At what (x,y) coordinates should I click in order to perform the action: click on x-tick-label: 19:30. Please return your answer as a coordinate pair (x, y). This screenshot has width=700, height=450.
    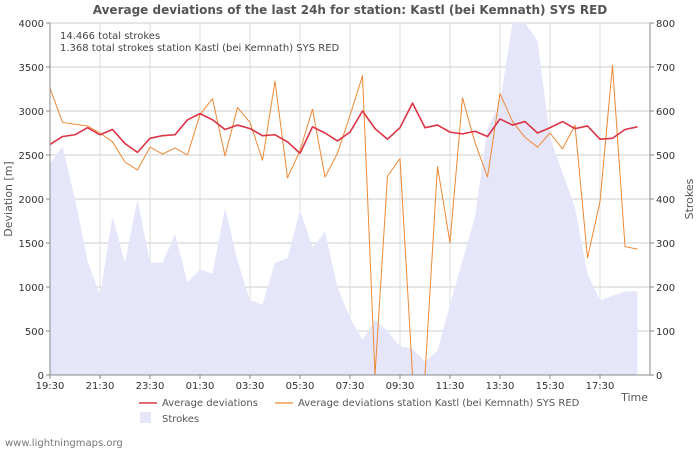
    Looking at the image, I should click on (50, 386).